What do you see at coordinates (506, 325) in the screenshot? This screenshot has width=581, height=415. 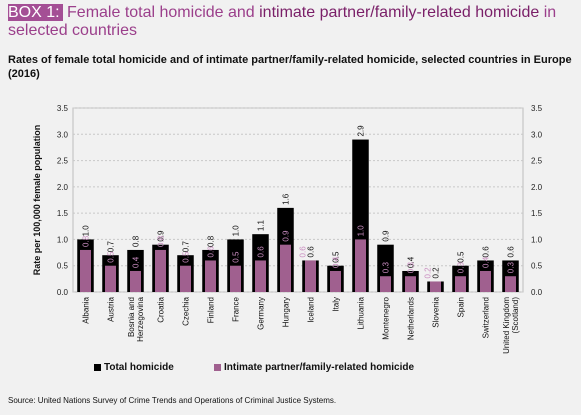 I see `category-label: United Kingdom` at bounding box center [506, 325].